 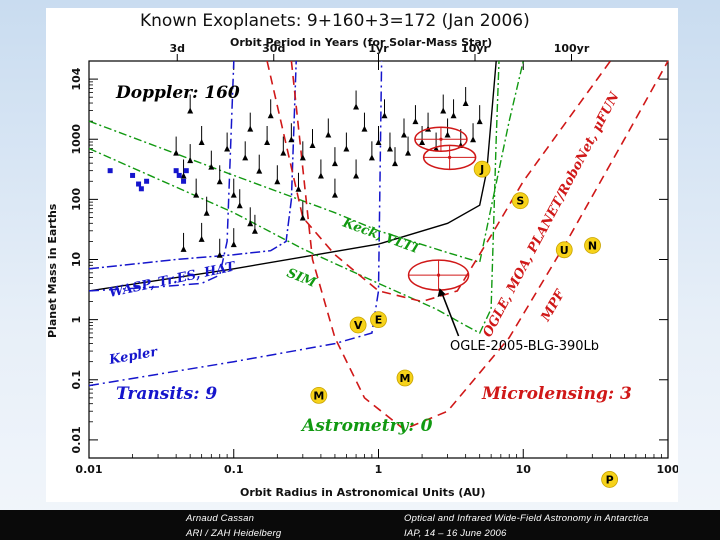 I want to click on event-arrowhead, so click(x=441, y=293).